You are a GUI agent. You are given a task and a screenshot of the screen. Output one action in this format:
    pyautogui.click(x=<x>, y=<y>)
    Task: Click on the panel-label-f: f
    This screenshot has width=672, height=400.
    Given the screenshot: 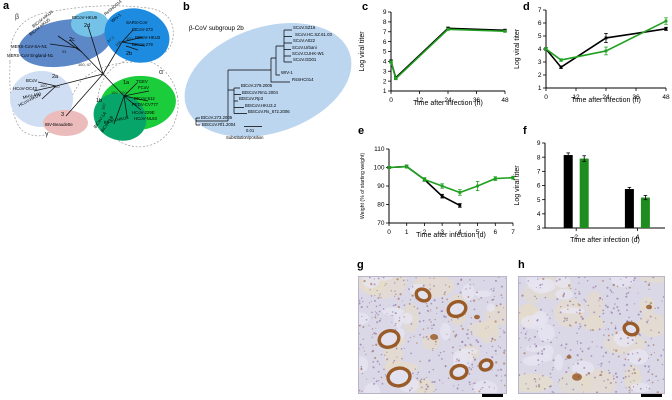 What is the action you would take?
    pyautogui.click(x=525, y=131)
    